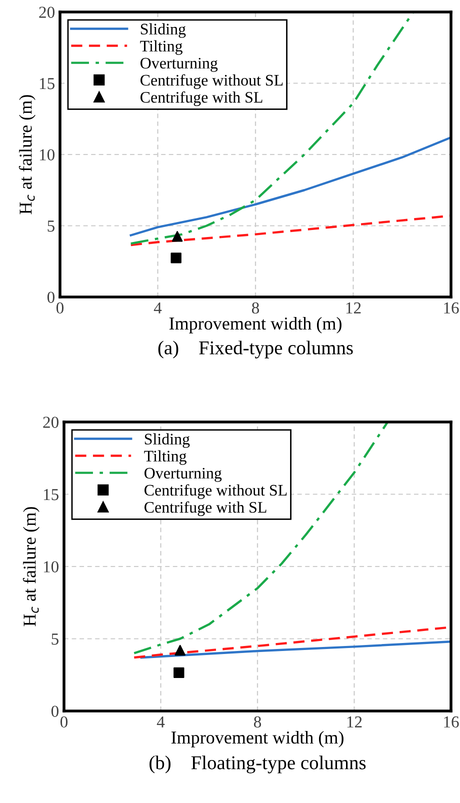 This screenshot has height=803, width=460. I want to click on text: (b) Floating-type columns, so click(258, 765).